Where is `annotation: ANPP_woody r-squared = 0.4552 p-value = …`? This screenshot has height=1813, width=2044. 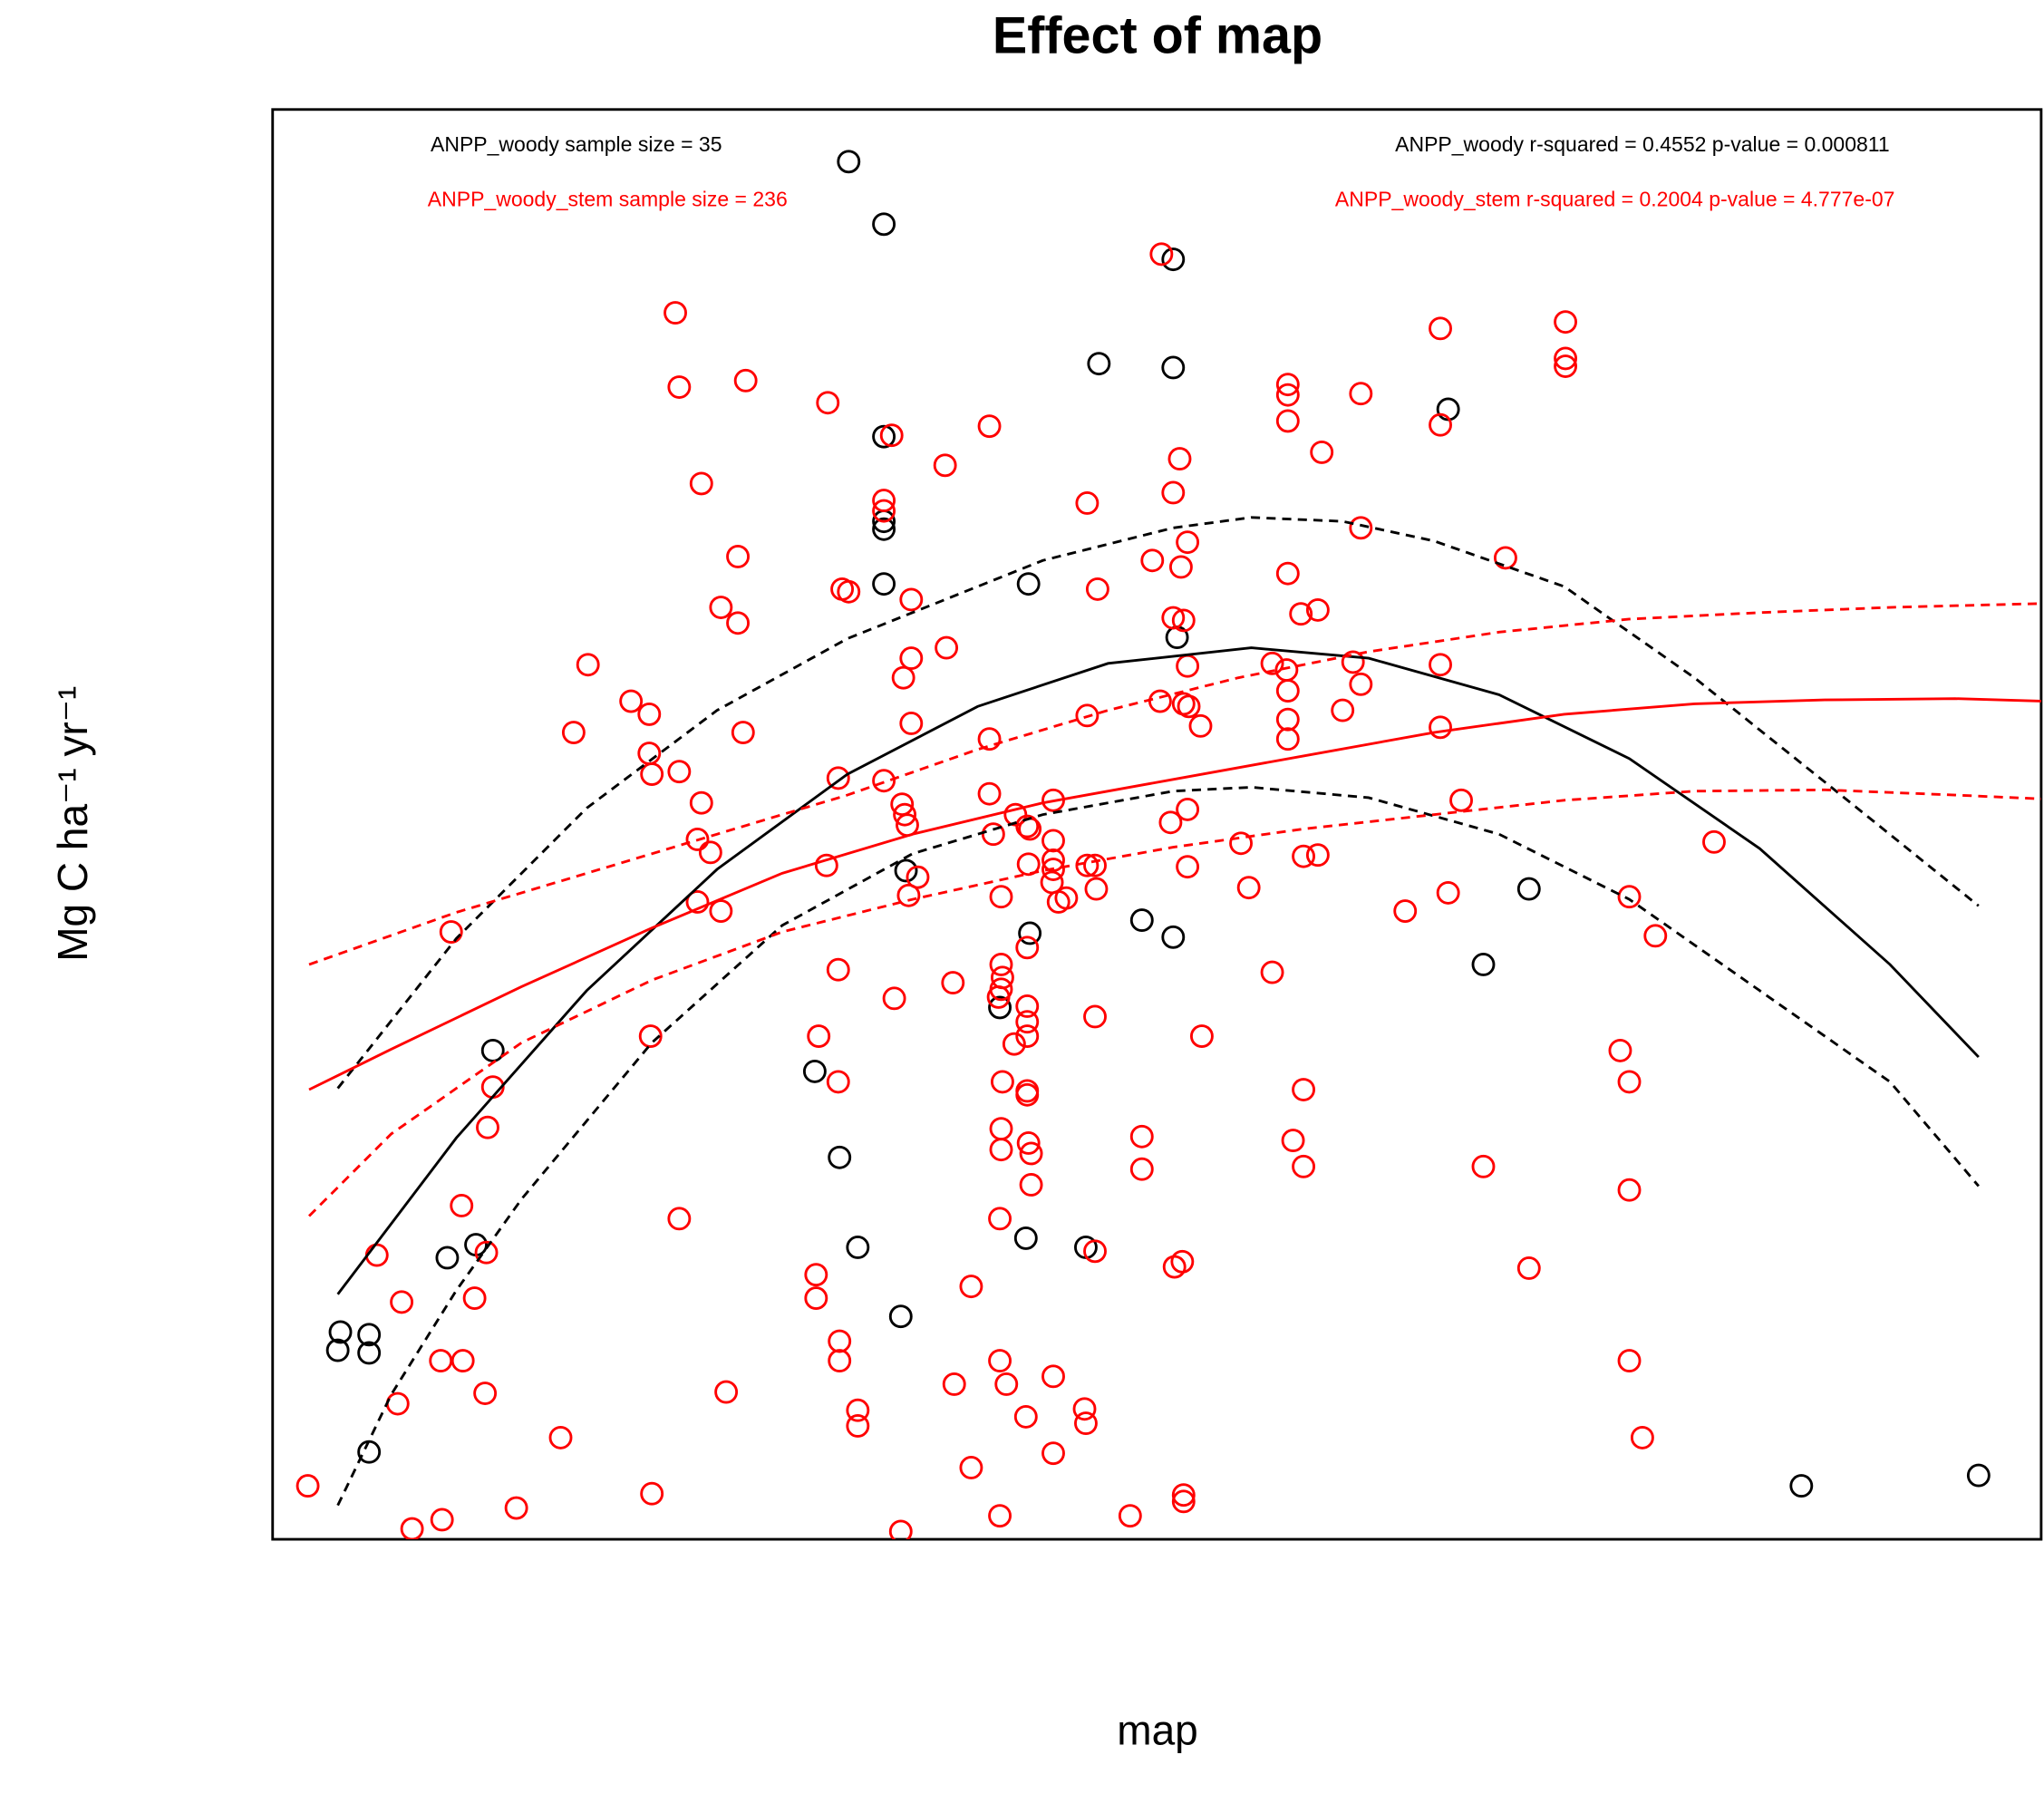 annotation: ANPP_woody r-squared = 0.4552 p-value = … is located at coordinates (1642, 144).